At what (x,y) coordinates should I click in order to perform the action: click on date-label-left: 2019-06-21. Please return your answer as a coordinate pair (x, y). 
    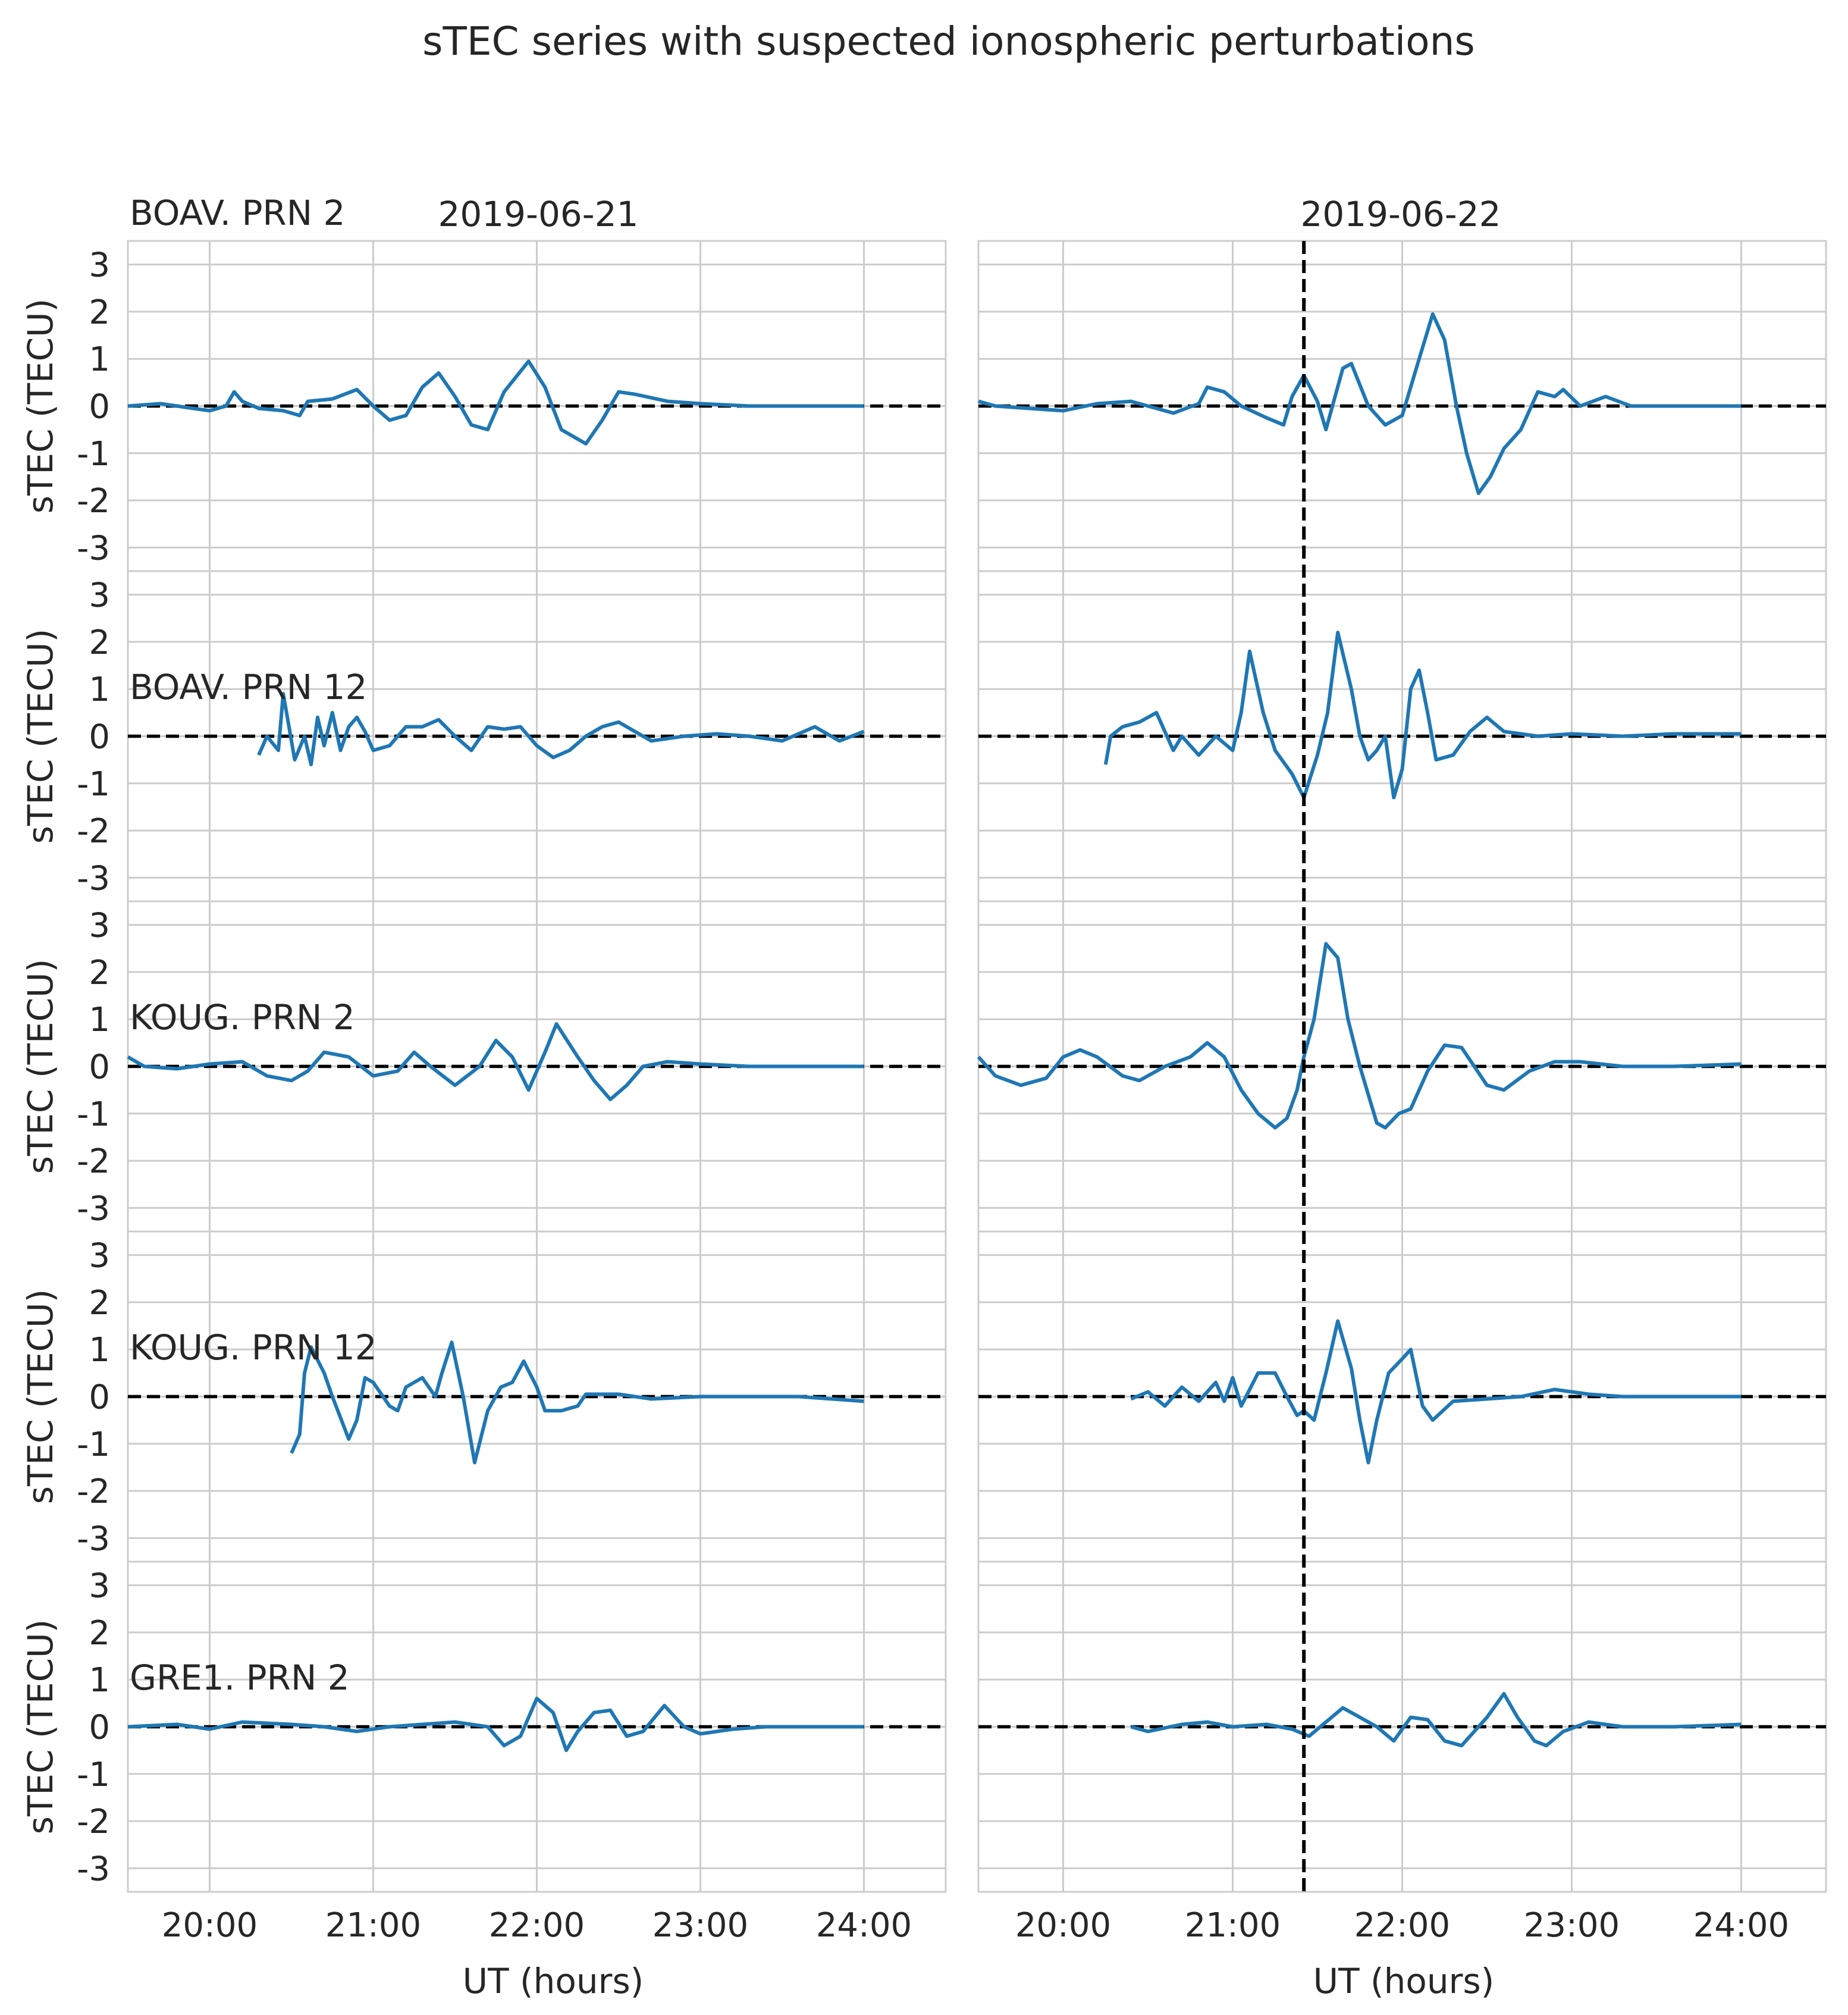
    Looking at the image, I should click on (538, 214).